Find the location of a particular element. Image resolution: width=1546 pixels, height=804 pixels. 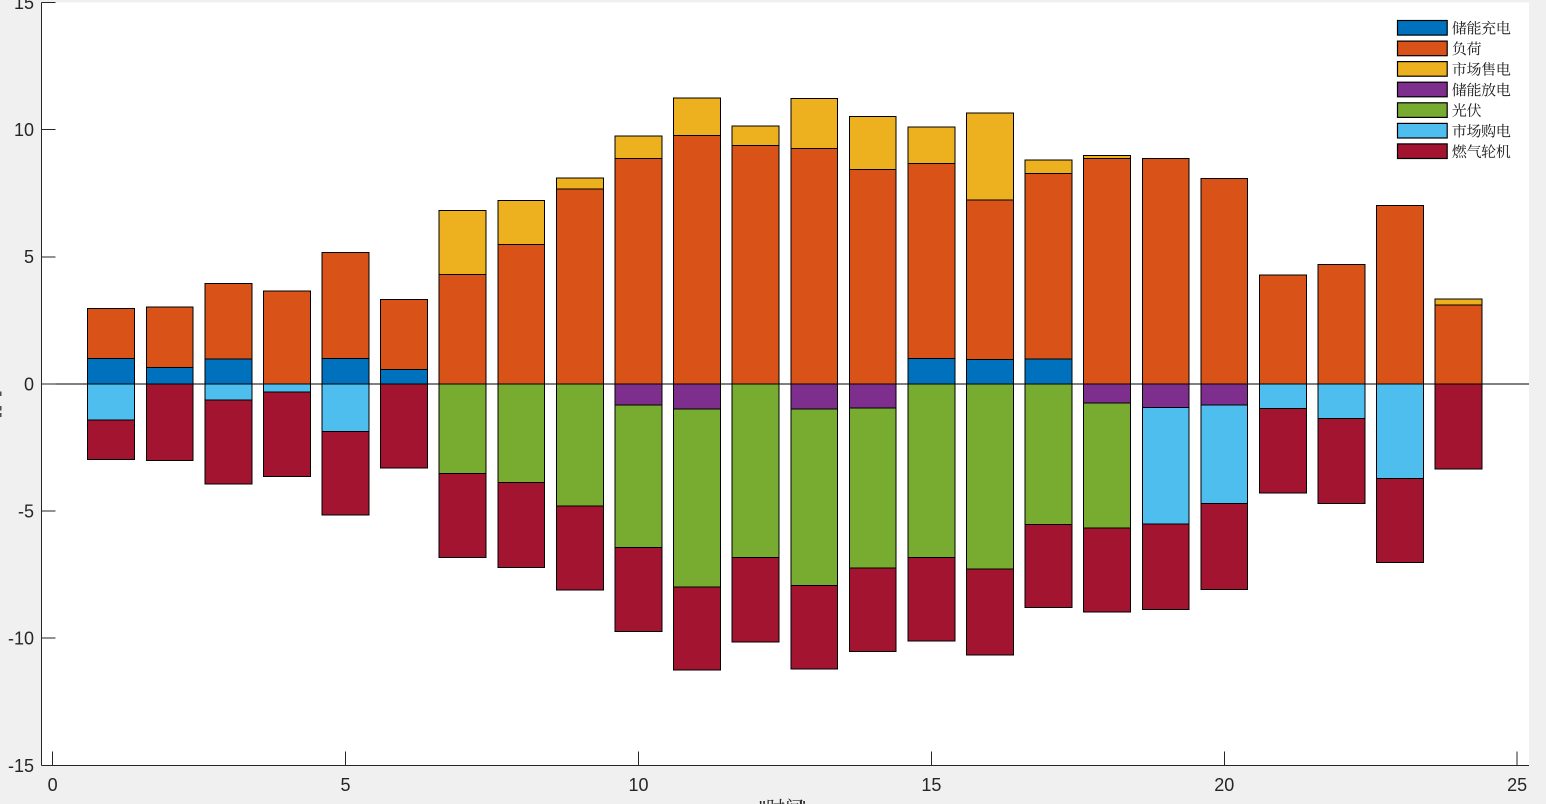

svg-text: -15 is located at coordinates (21, 766).